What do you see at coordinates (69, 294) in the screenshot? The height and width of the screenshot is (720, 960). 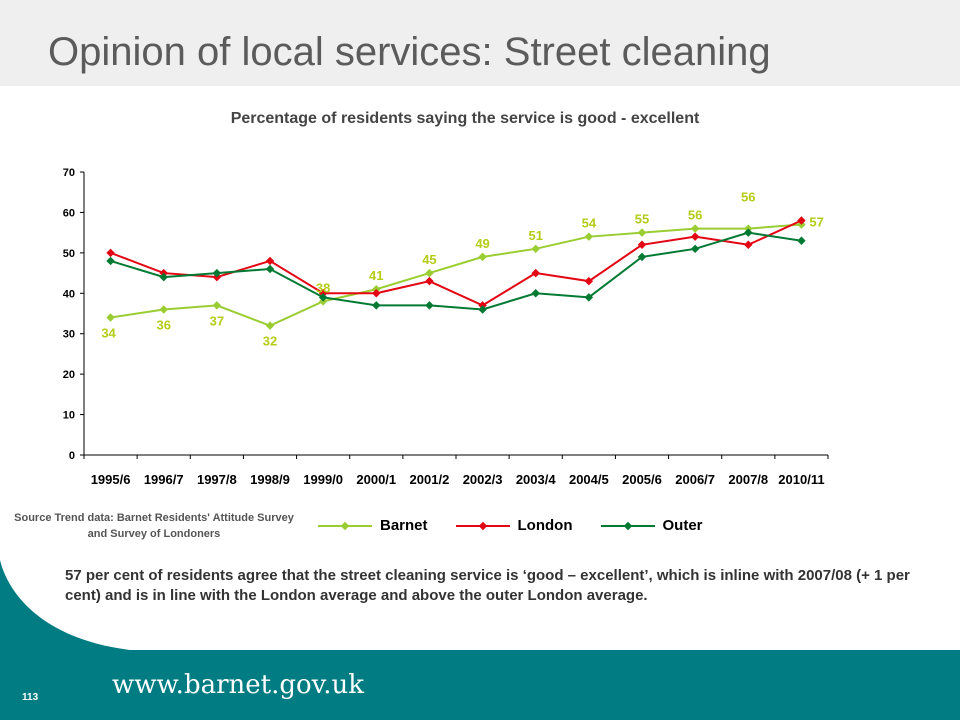 I see `y-tick-label: 40` at bounding box center [69, 294].